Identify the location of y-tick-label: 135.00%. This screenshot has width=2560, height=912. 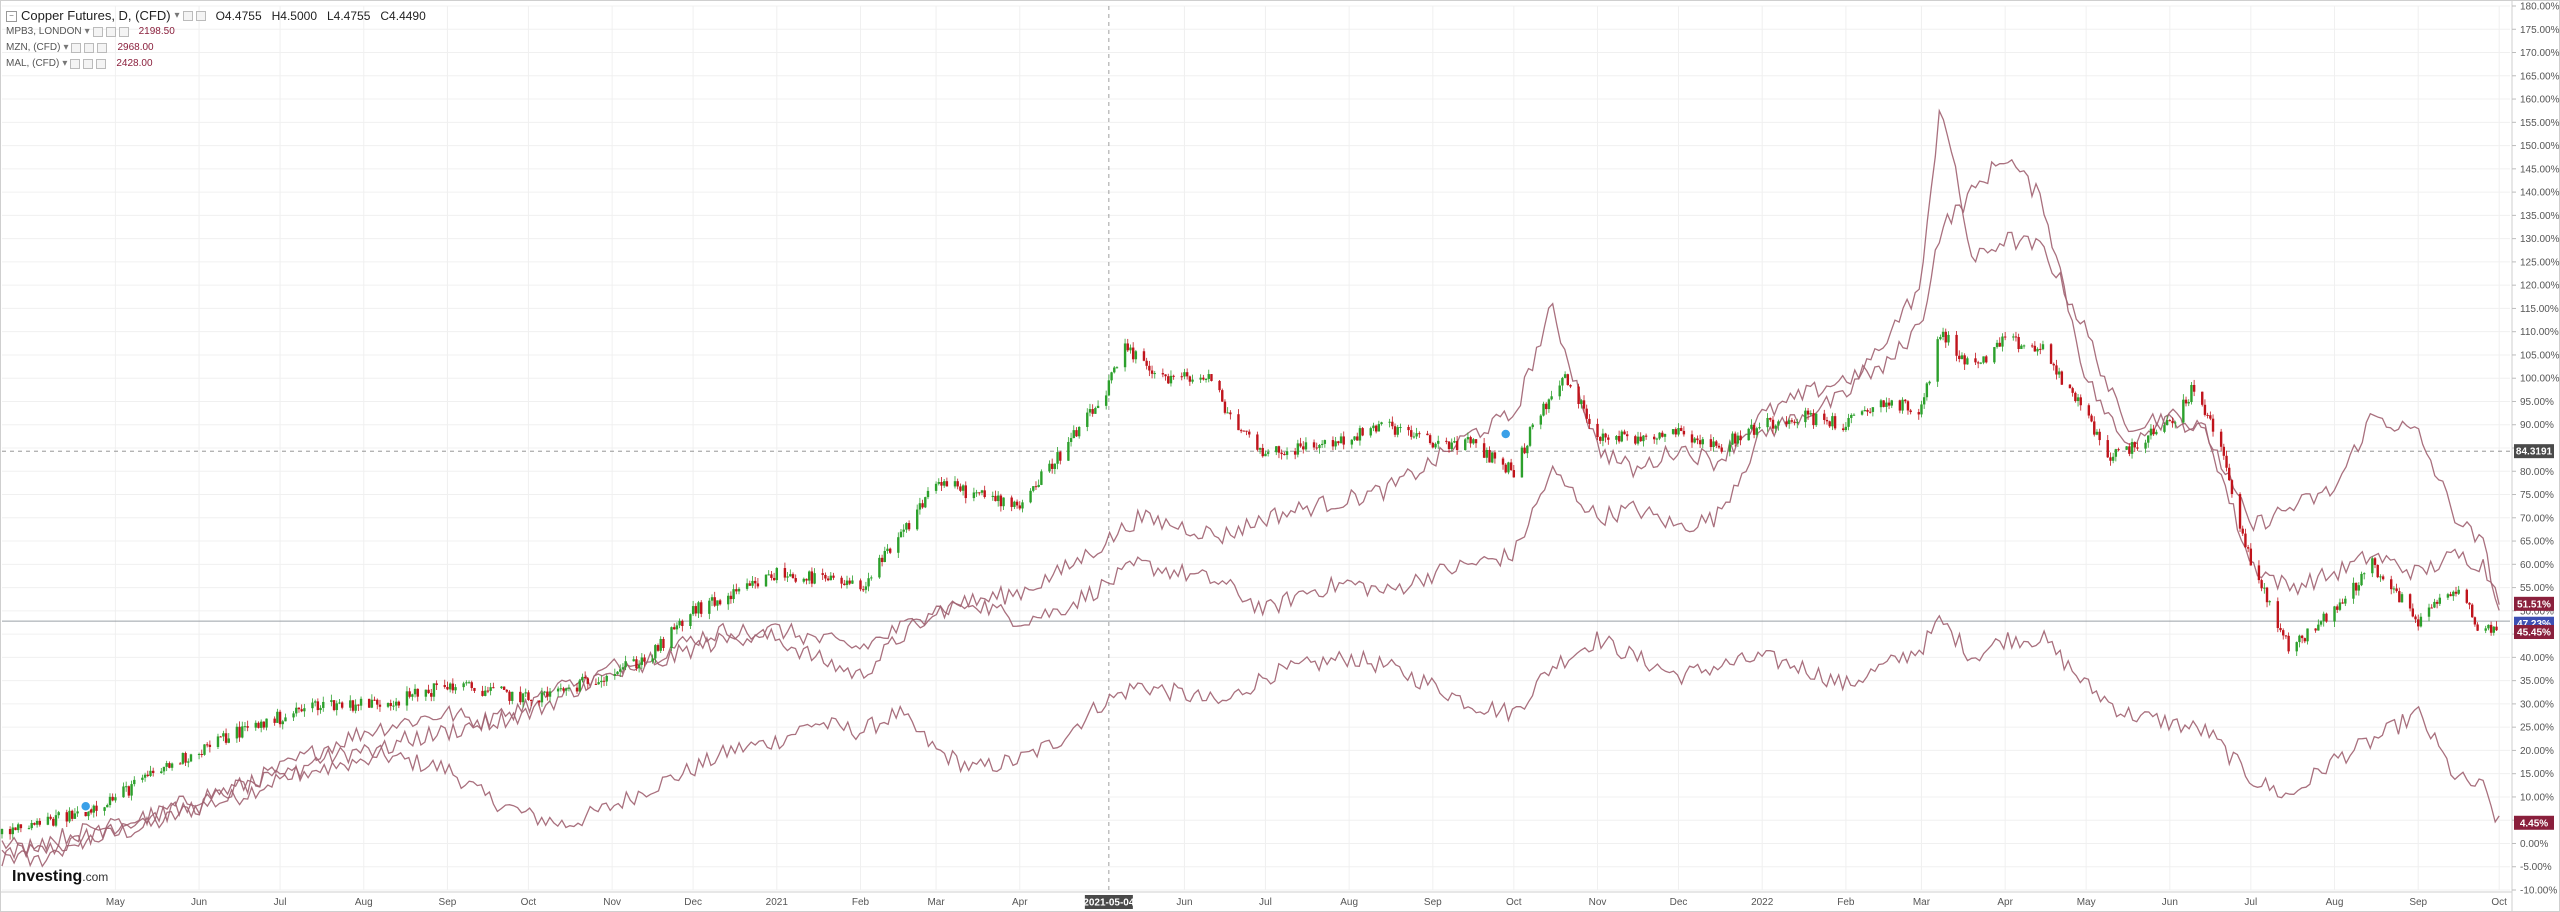
(2540, 216).